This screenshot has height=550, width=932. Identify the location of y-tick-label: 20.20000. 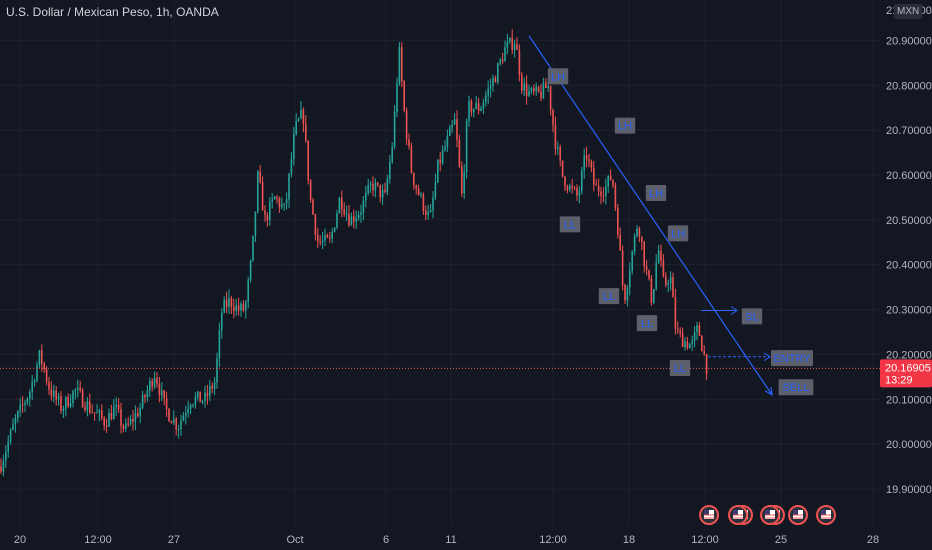
(909, 355).